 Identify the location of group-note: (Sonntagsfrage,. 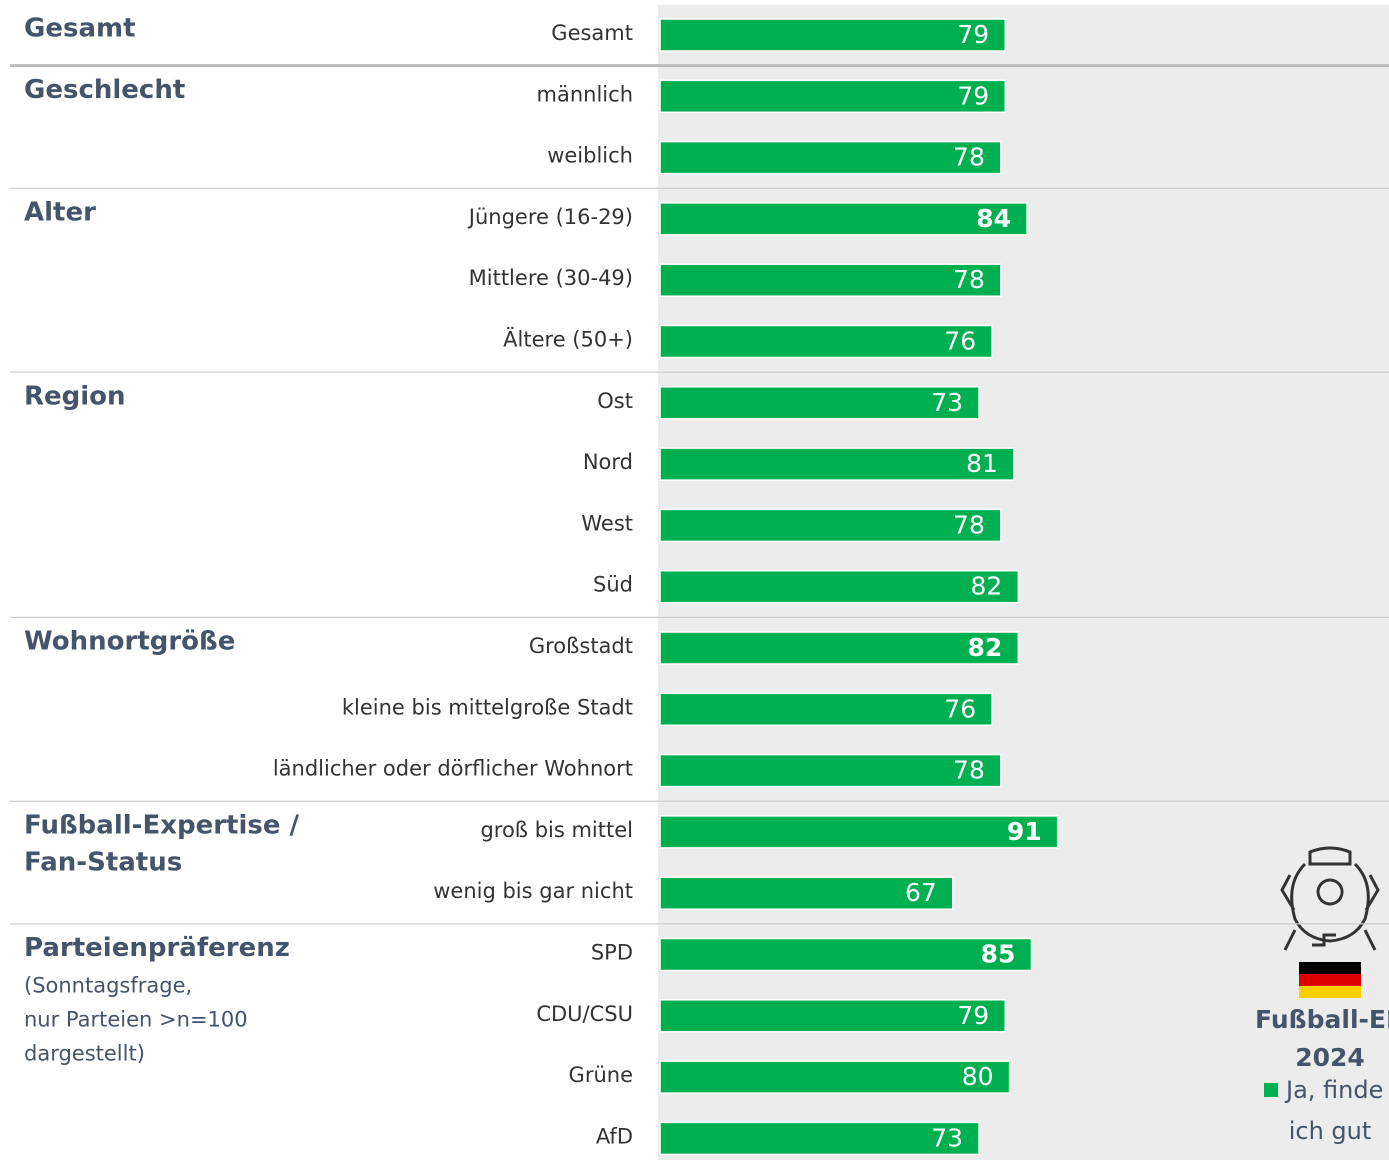
(108, 986).